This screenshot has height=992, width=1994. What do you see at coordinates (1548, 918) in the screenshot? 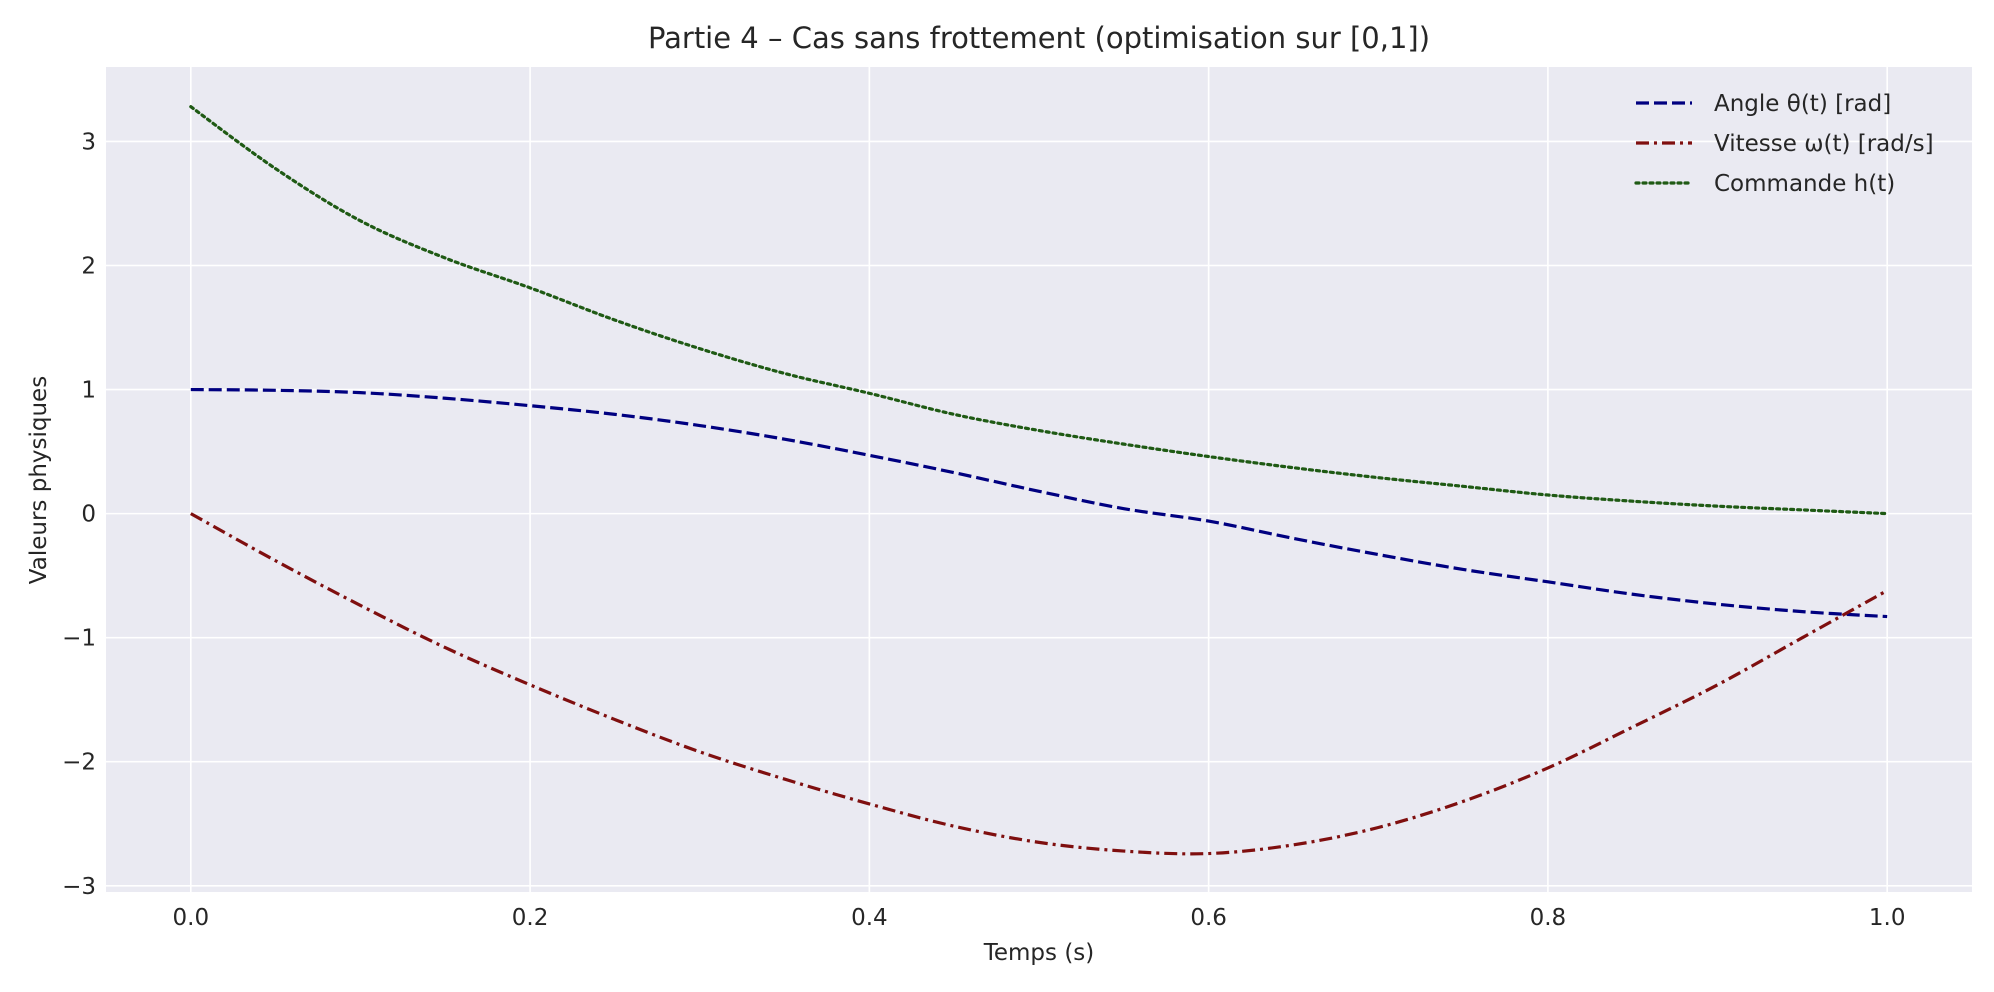
I see `x-tick-label: 0.8` at bounding box center [1548, 918].